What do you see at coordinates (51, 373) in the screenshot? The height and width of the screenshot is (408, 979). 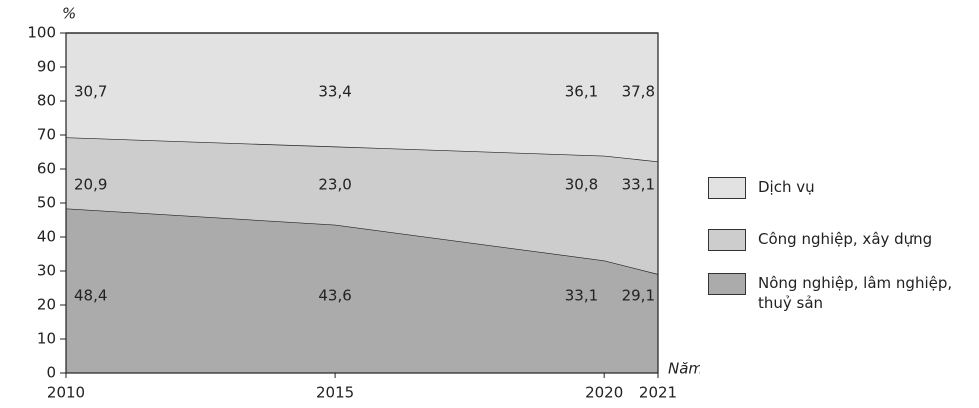 I see `y-tick-label: 0` at bounding box center [51, 373].